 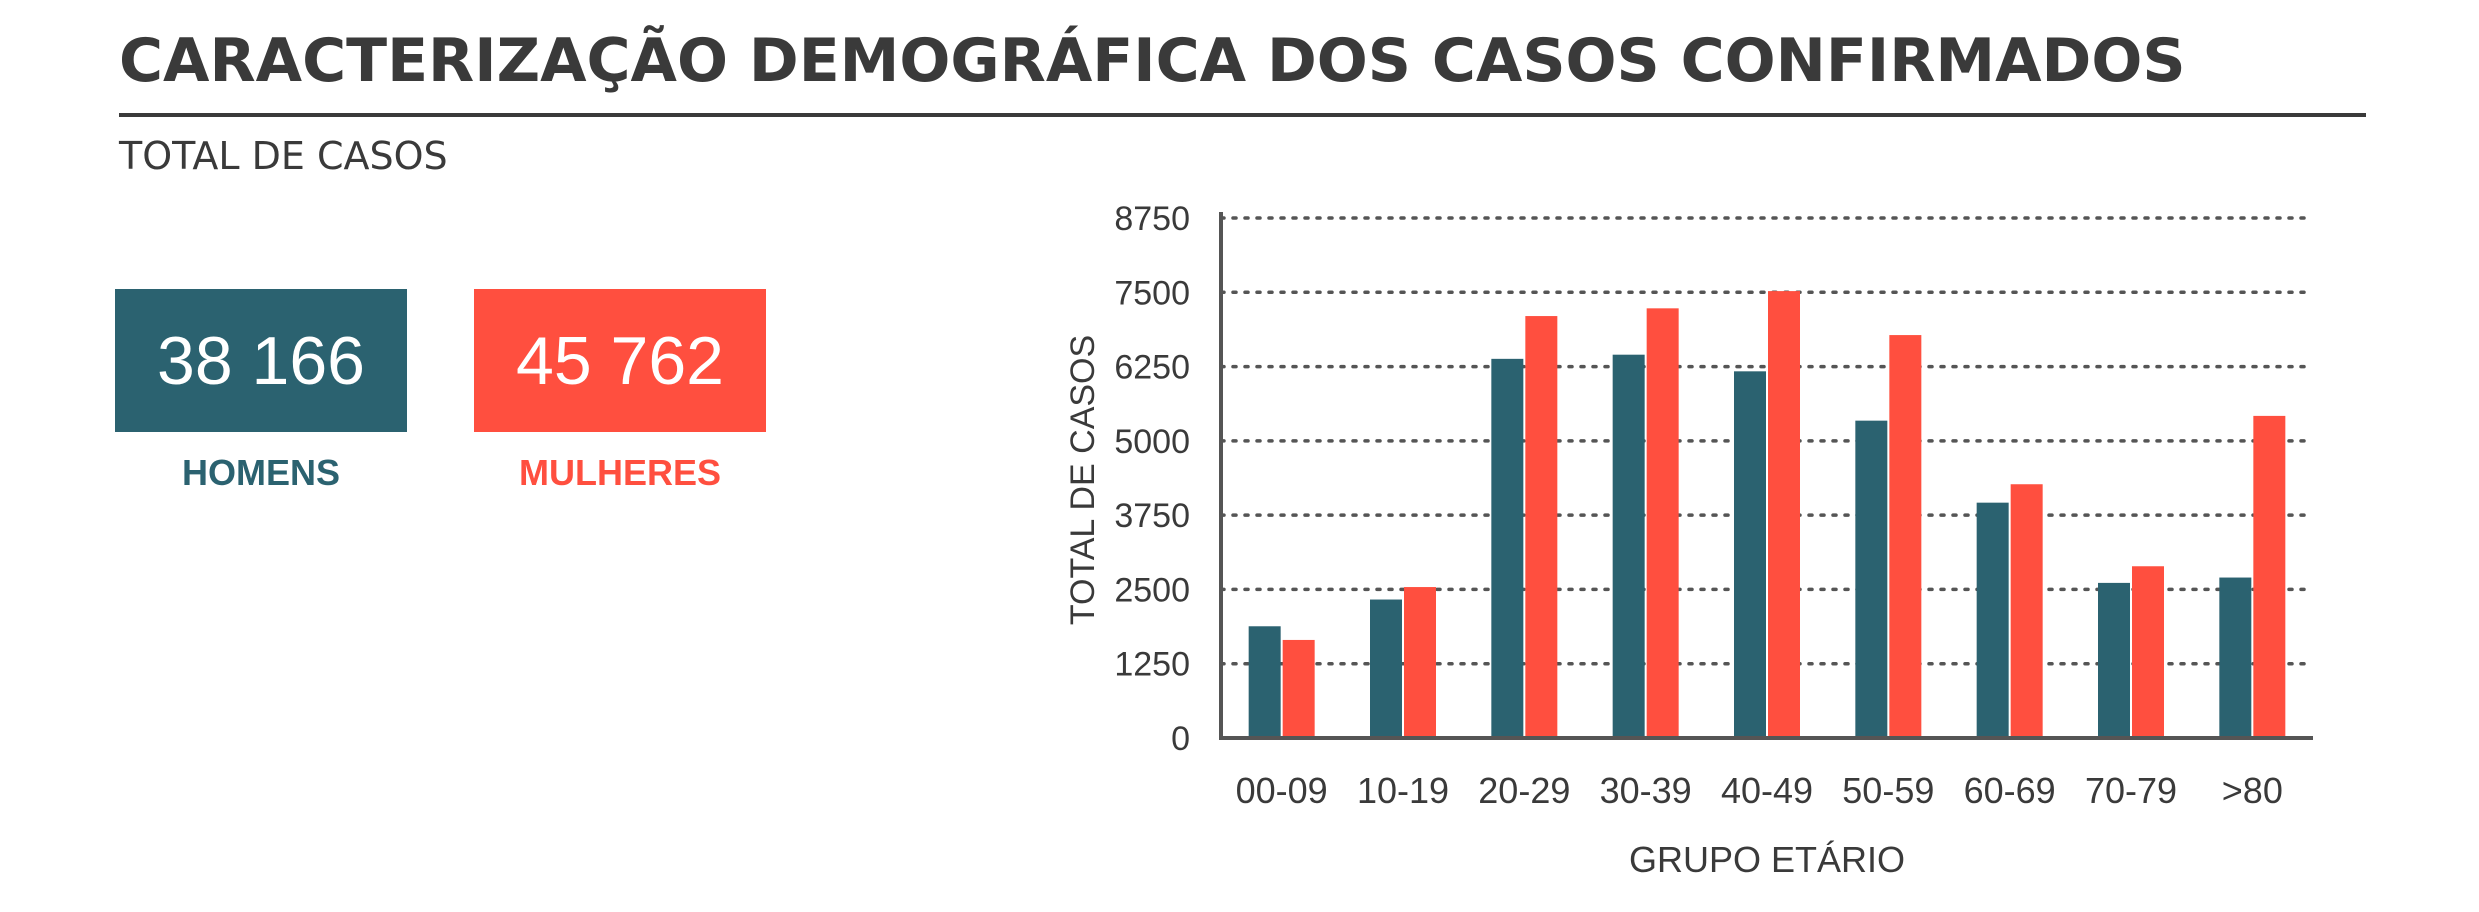 What do you see at coordinates (1282, 790) in the screenshot?
I see `x-tick-label: 00-09` at bounding box center [1282, 790].